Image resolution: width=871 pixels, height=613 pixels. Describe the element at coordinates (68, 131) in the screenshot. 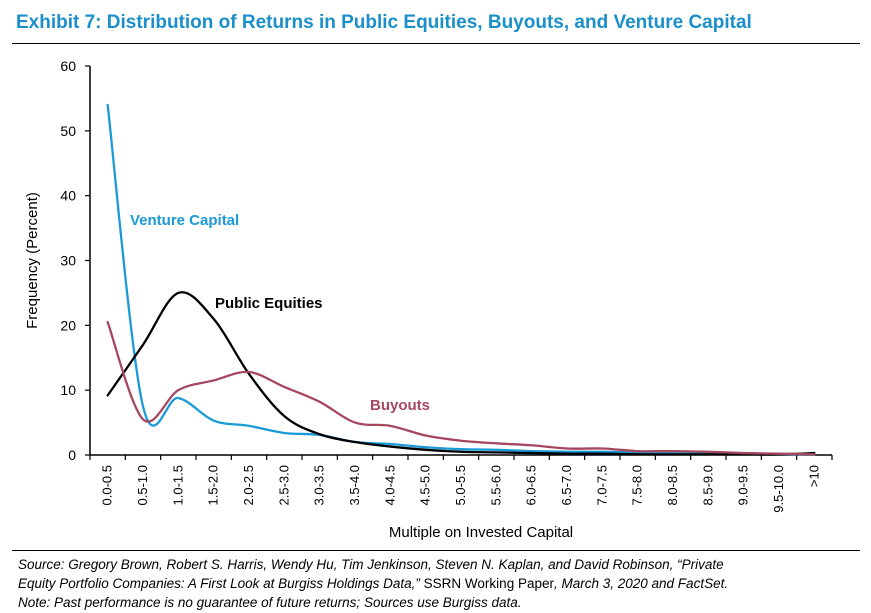

I see `y-tick-label: 50` at that location.